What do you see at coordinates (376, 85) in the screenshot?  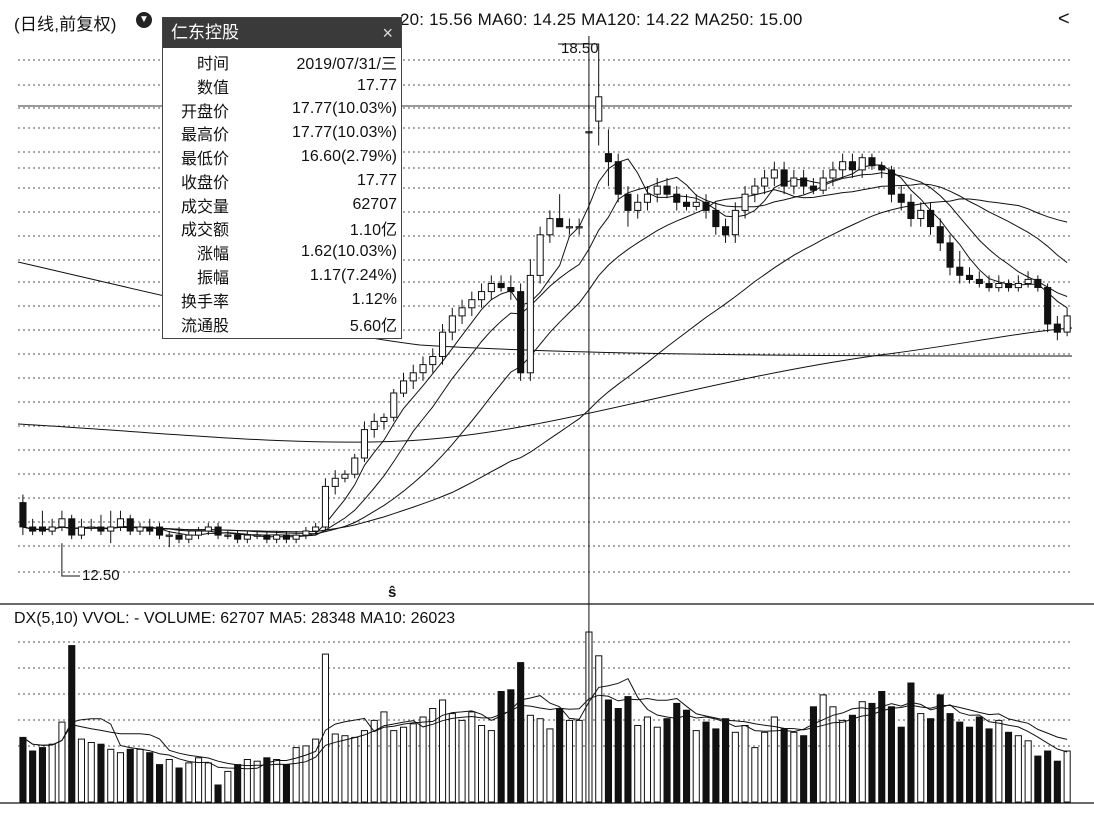 I see `popup-row-value: 17.77` at bounding box center [376, 85].